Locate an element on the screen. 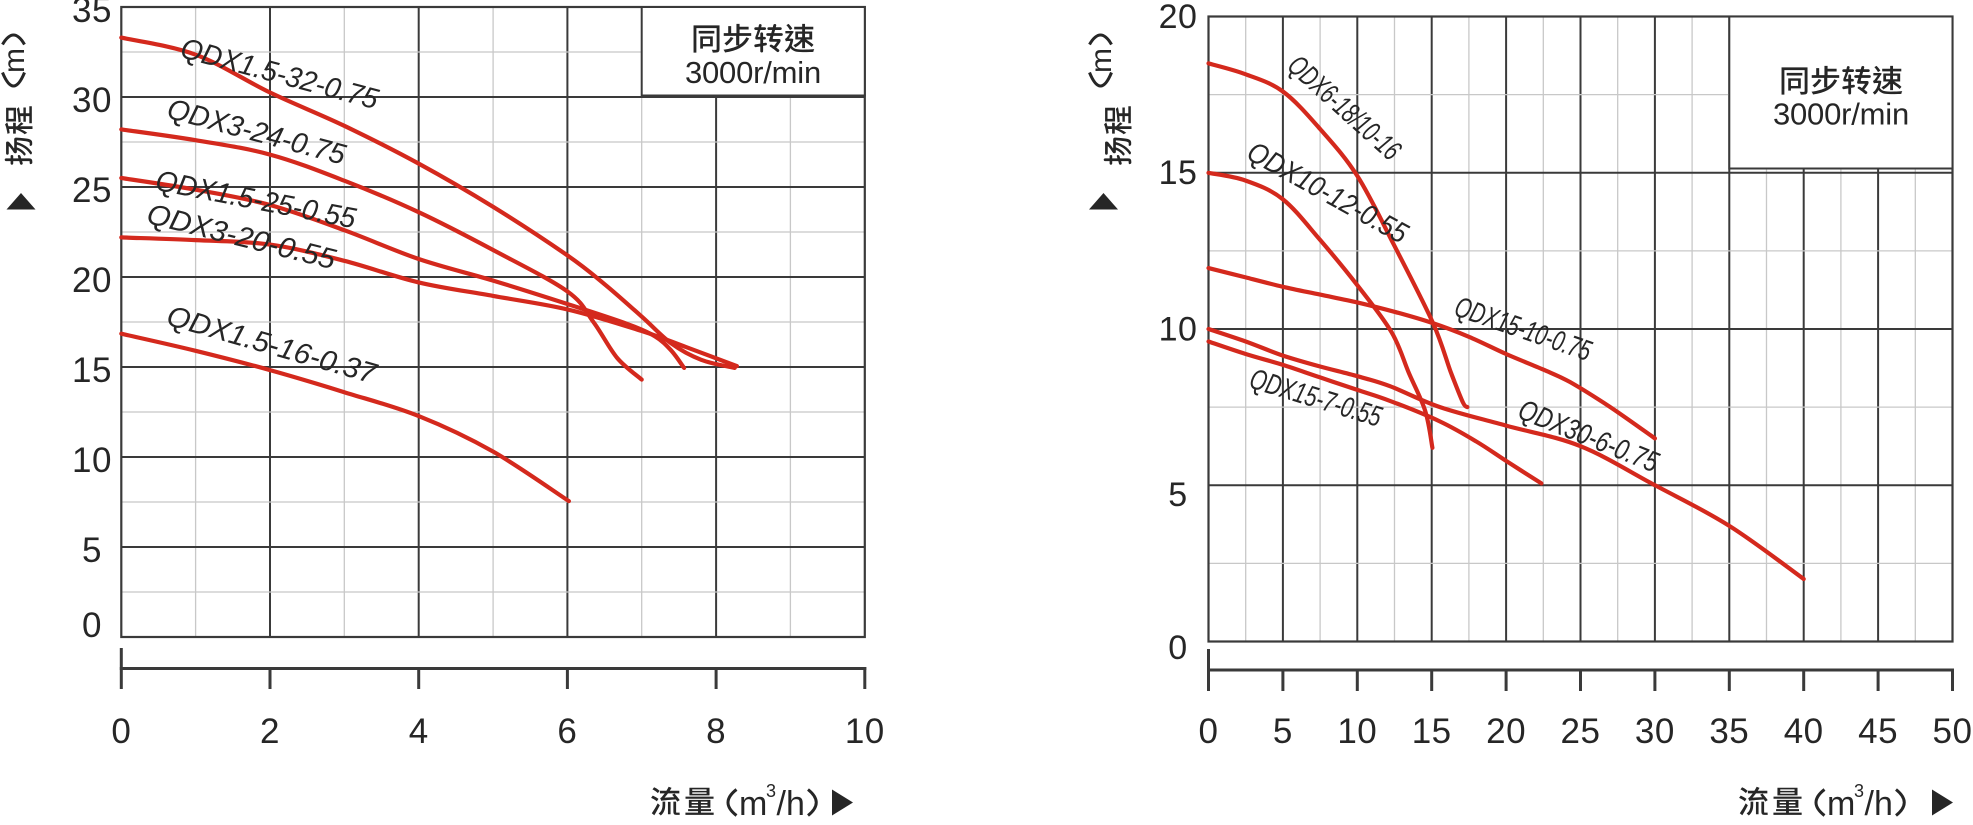 The width and height of the screenshot is (1973, 825). svg-text: 2 is located at coordinates (270, 731).